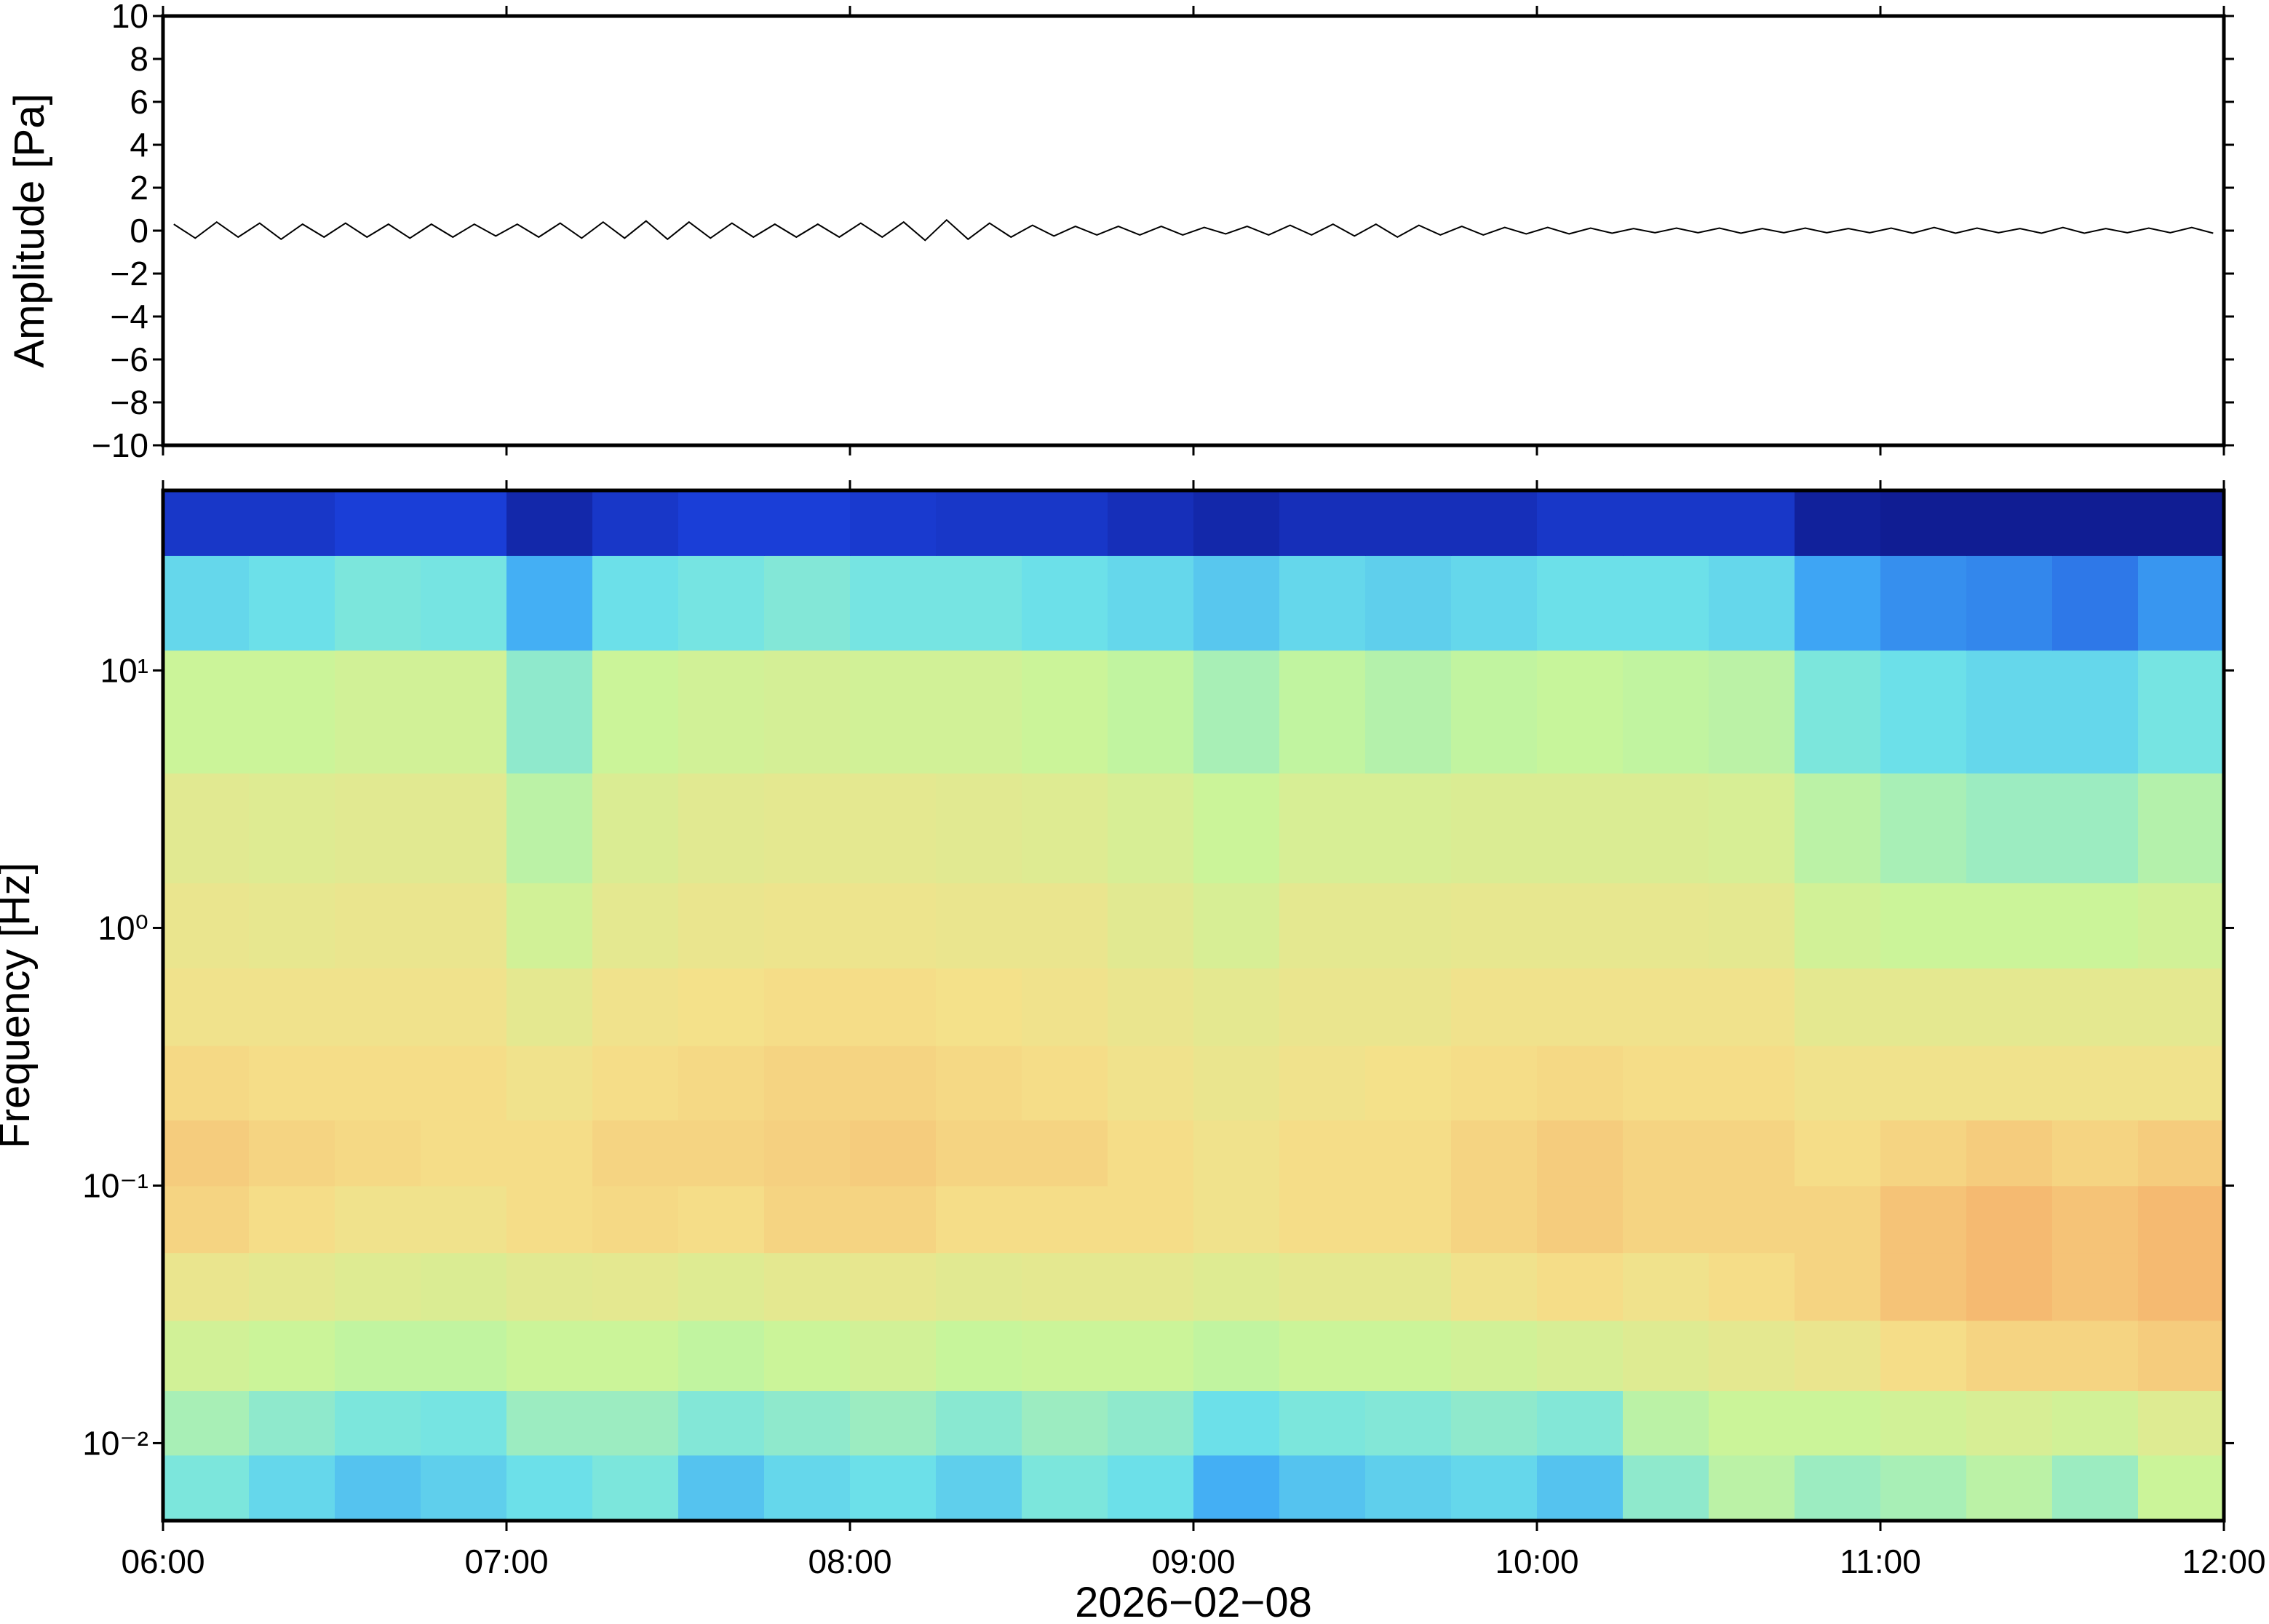  Describe the element at coordinates (130, 359) in the screenshot. I see `y-tick-label: −6` at that location.